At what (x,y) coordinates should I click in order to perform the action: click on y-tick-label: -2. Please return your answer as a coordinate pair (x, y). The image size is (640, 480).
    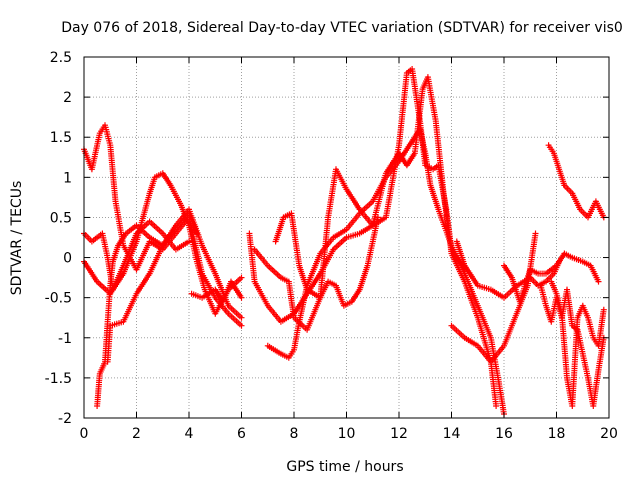
    Looking at the image, I should click on (65, 419).